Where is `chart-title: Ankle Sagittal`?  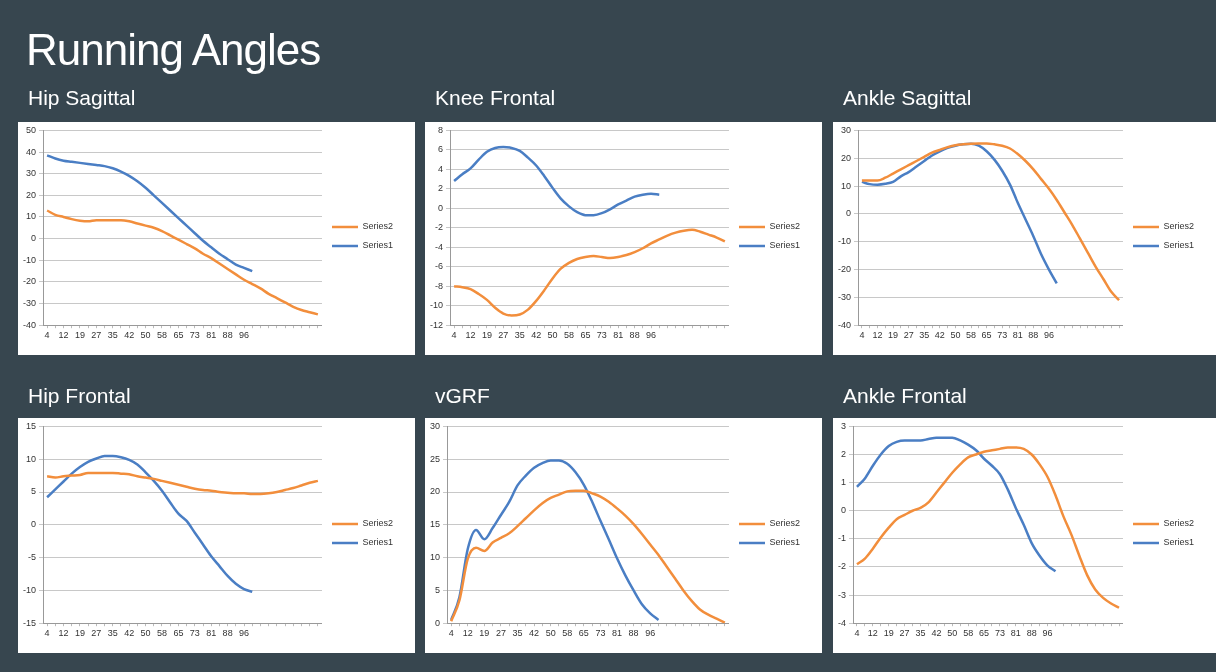
chart-title: Ankle Sagittal is located at coordinates (907, 98).